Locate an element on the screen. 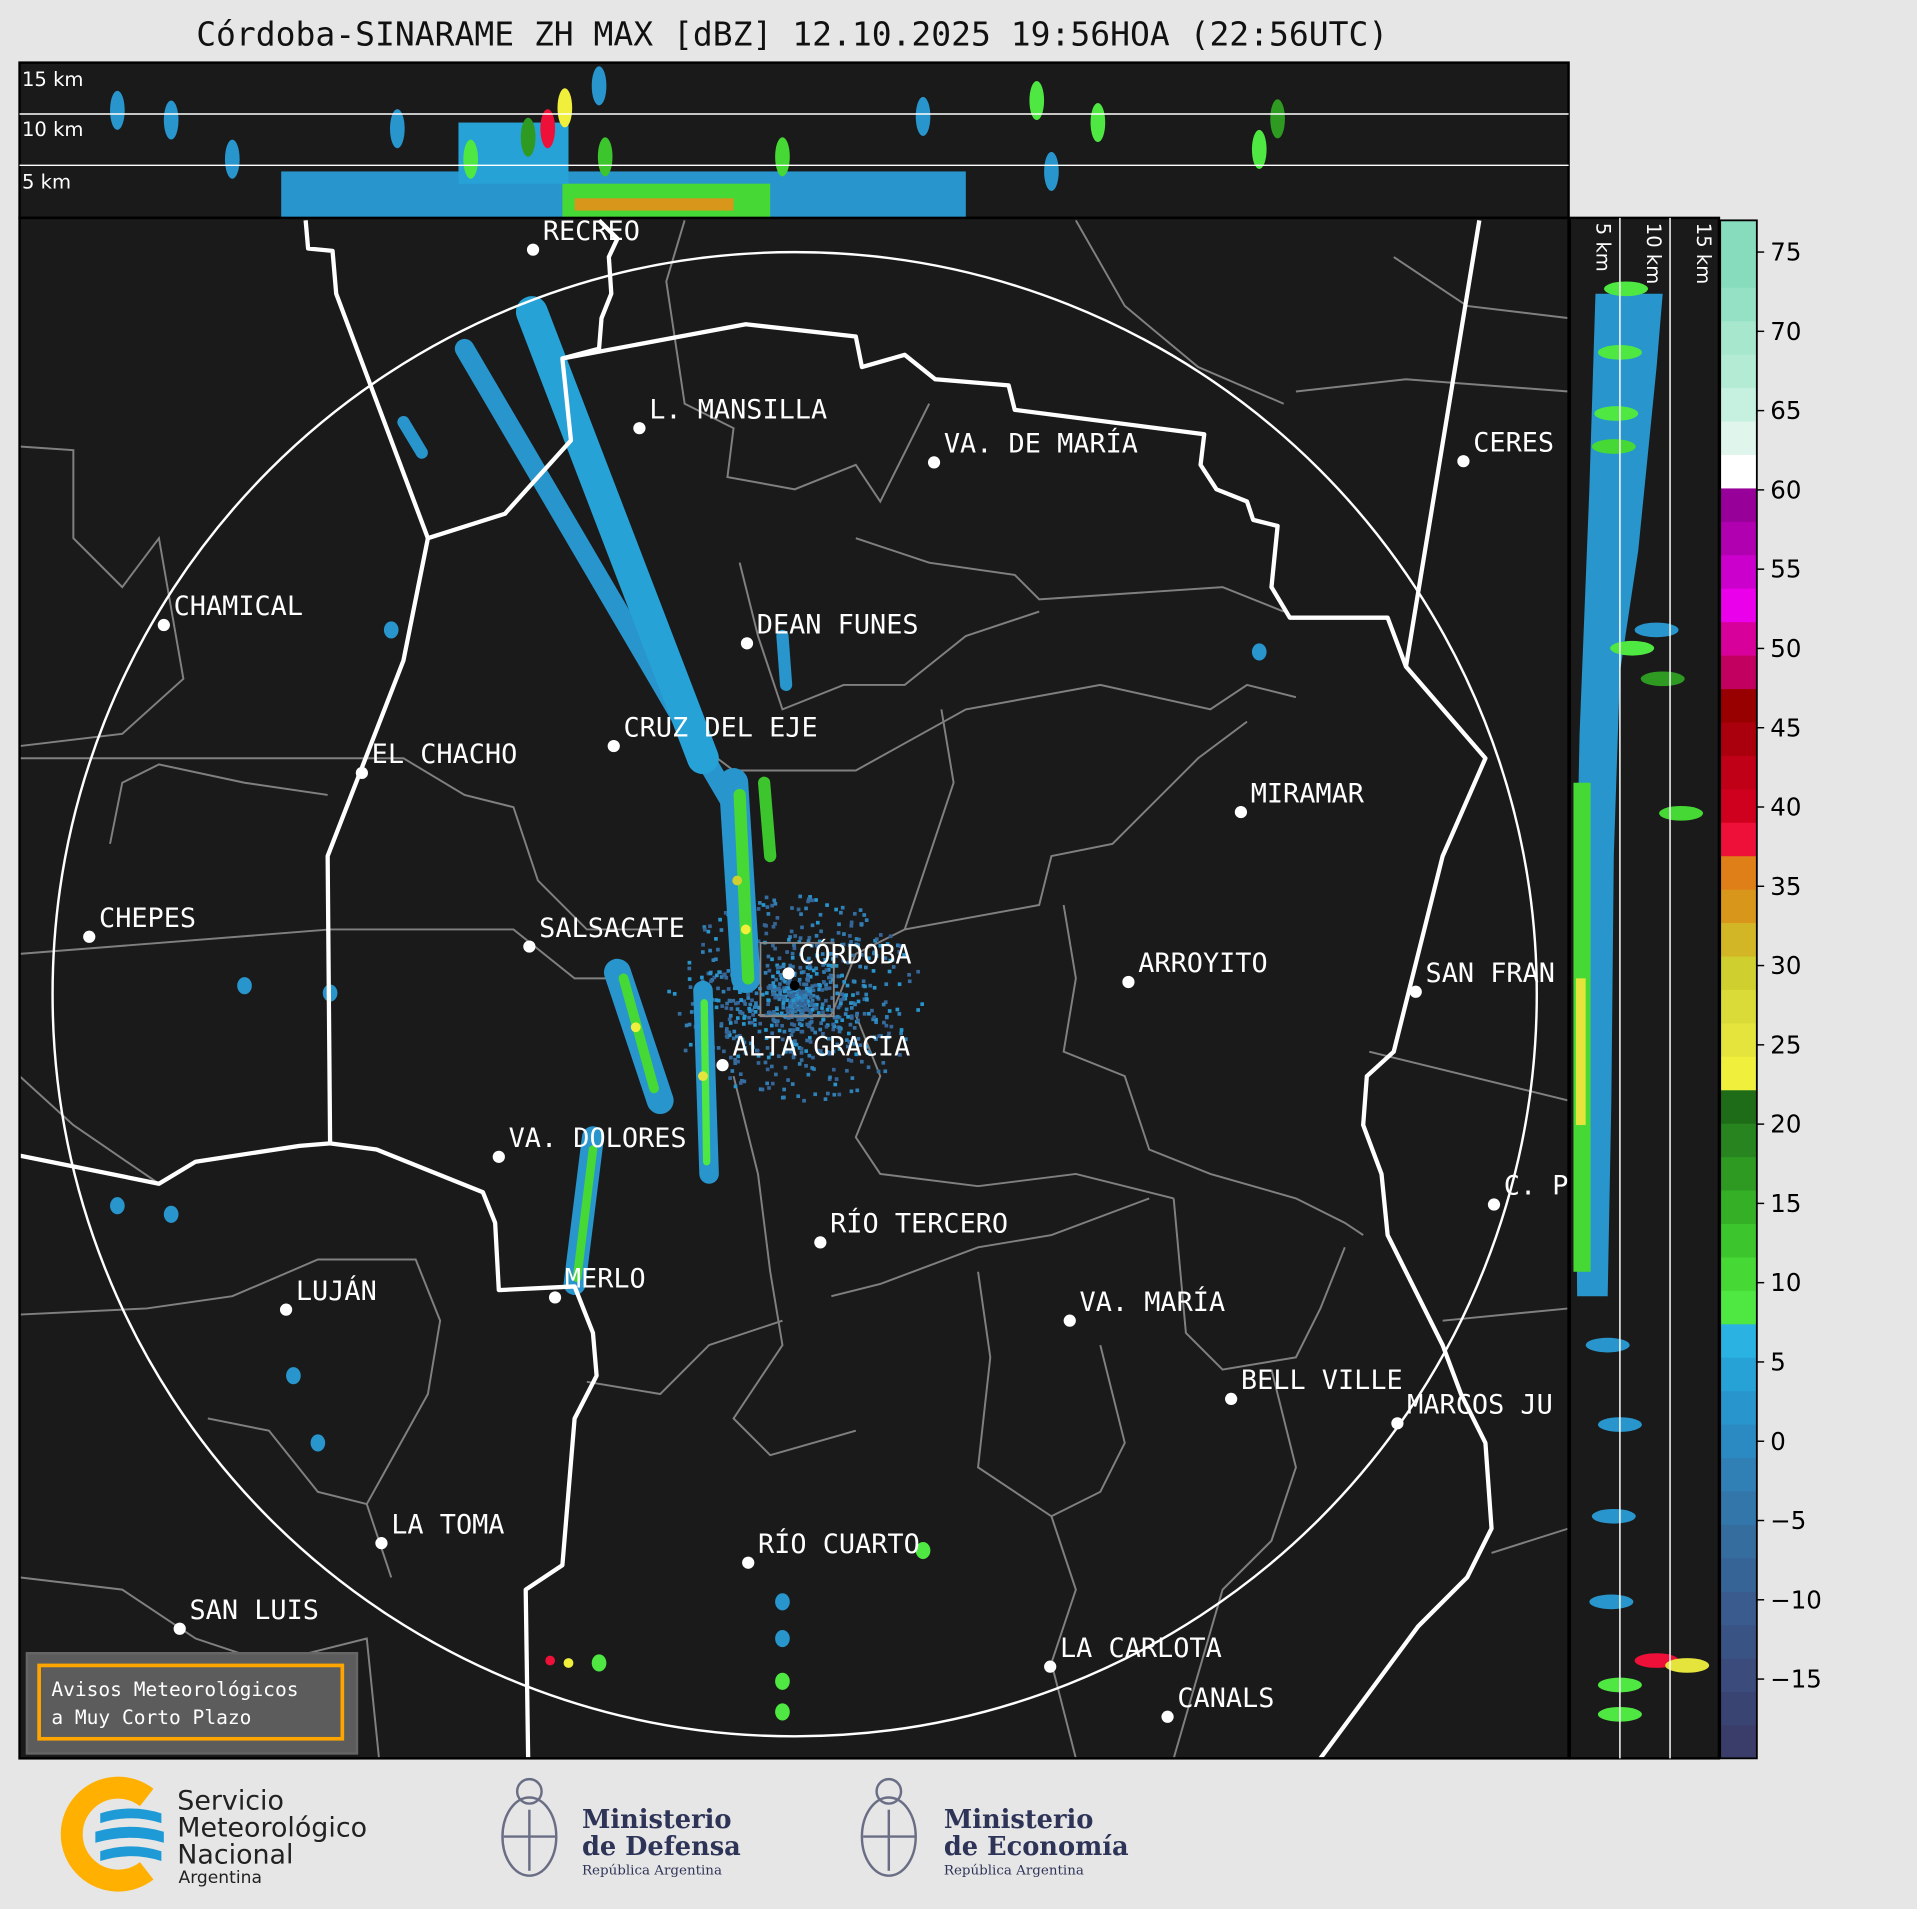  side-label-15km: 15 km is located at coordinates (1703, 253).